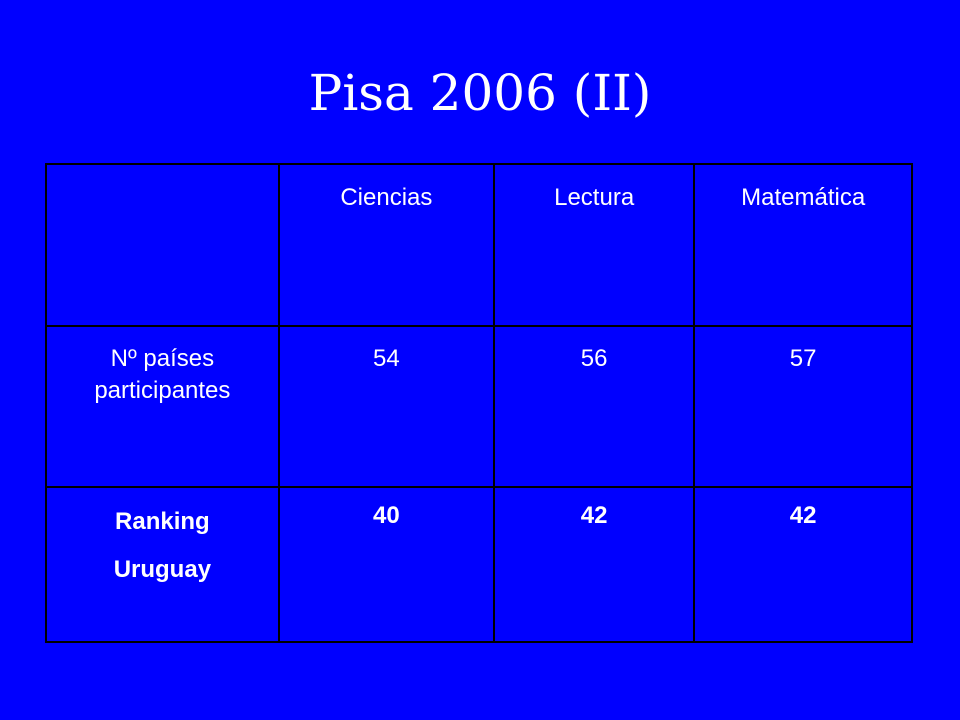  I want to click on row-label-countries: Nº países participantes, so click(162, 367).